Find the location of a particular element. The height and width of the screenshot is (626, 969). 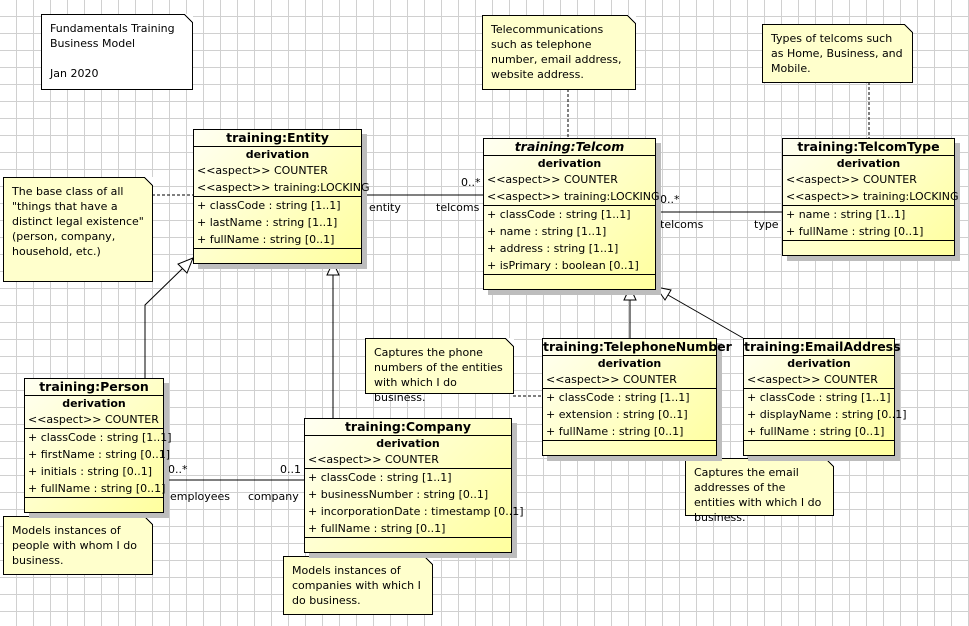

attribute: + initials : string [0..1] is located at coordinates (90, 471).